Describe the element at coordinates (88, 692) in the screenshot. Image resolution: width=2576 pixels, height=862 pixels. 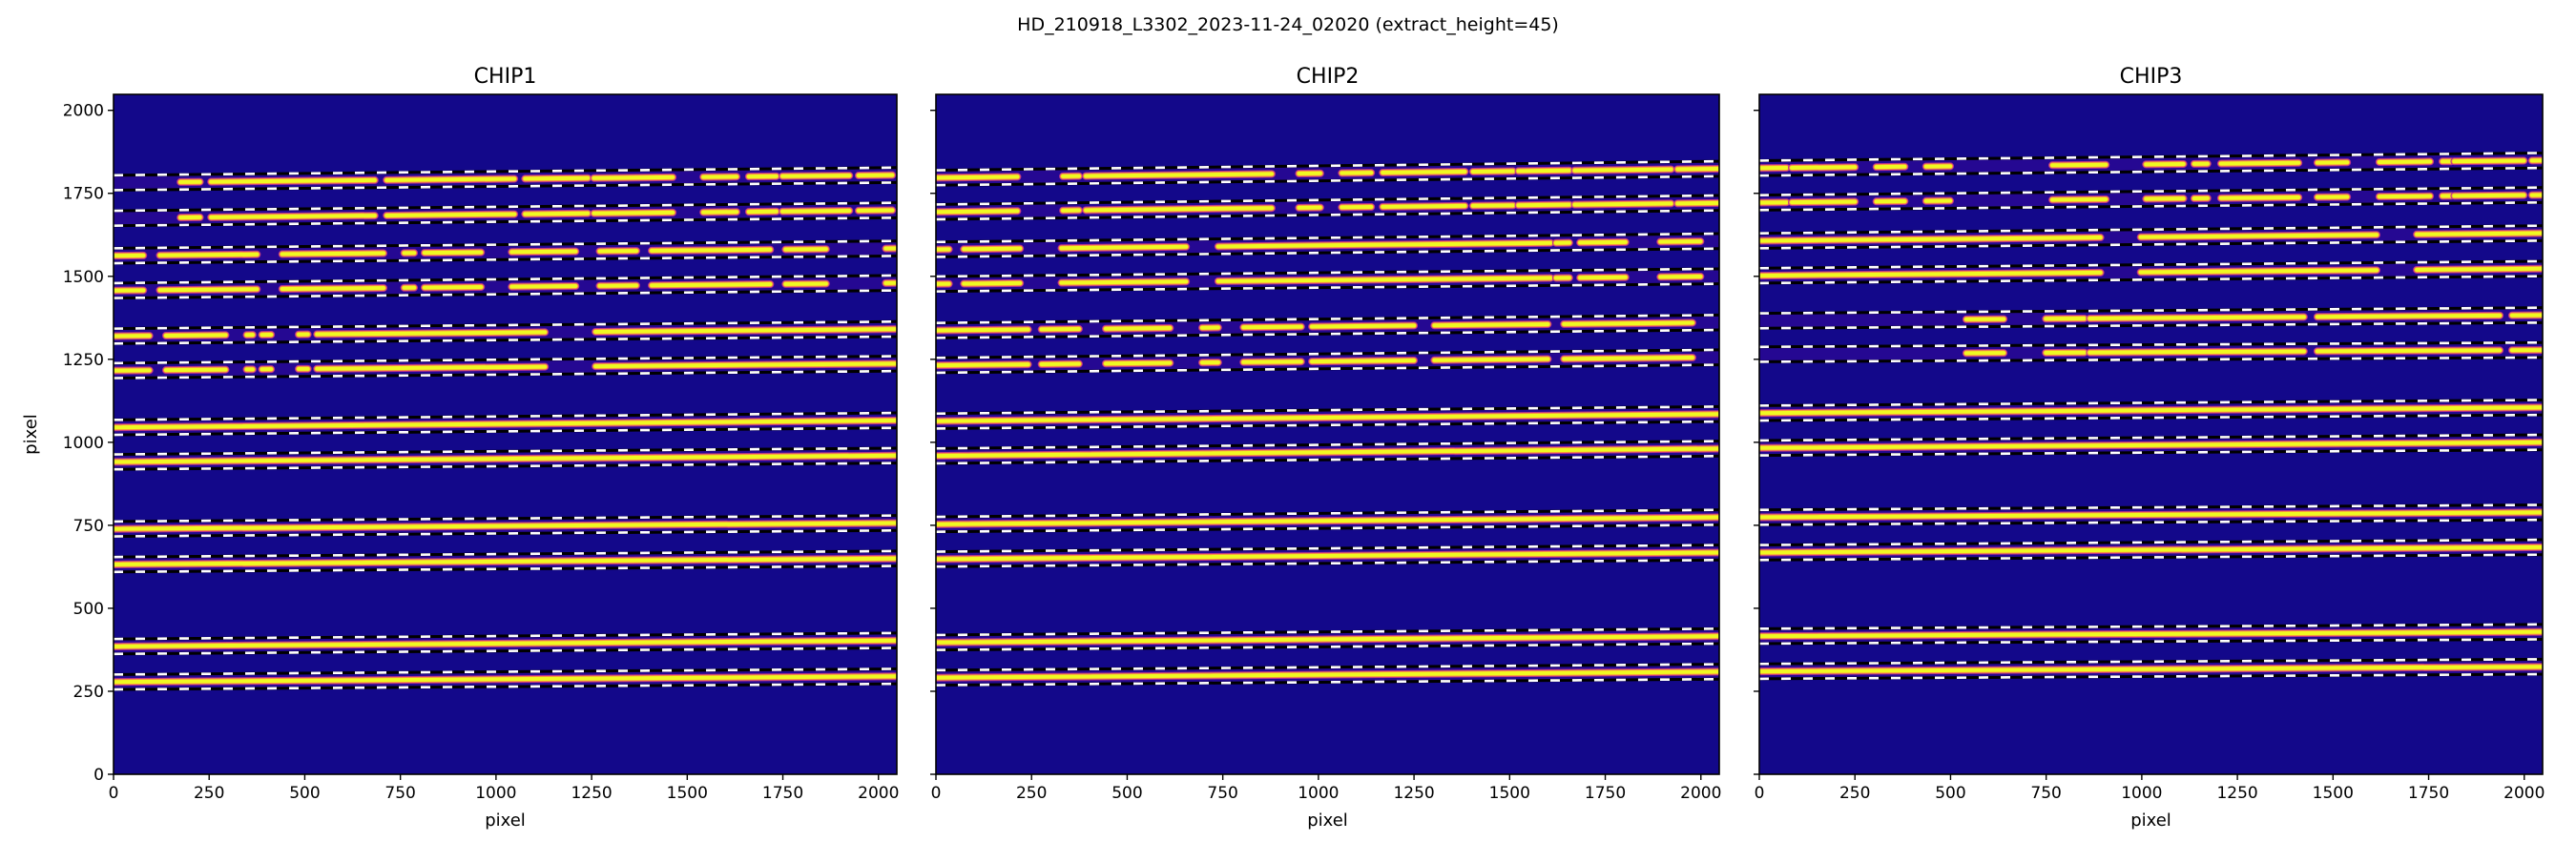
I see `y-tick-label: 250` at that location.